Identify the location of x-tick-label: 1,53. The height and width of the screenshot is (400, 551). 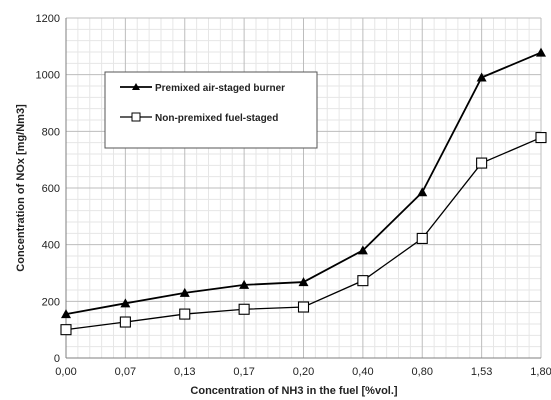
(481, 372).